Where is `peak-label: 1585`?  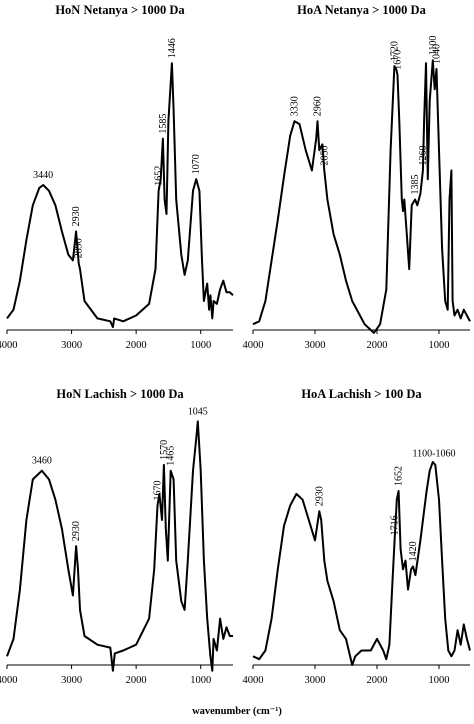 peak-label: 1585 is located at coordinates (163, 124).